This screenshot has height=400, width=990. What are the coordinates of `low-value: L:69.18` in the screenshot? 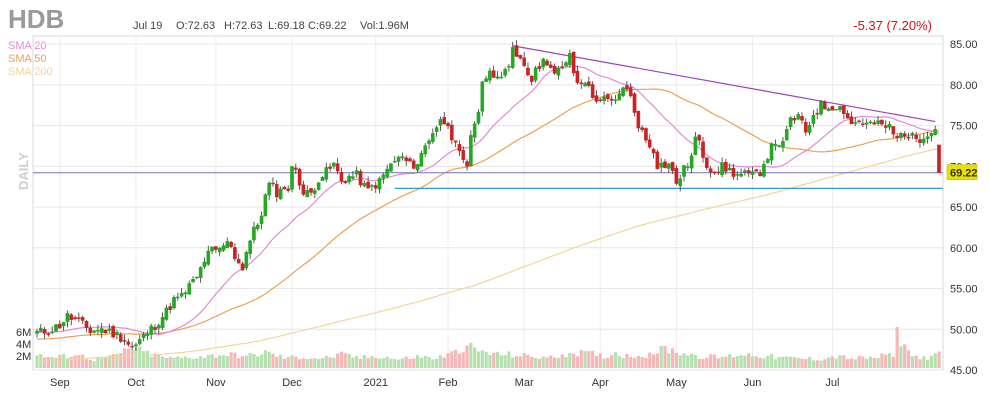 It's located at (286, 26).